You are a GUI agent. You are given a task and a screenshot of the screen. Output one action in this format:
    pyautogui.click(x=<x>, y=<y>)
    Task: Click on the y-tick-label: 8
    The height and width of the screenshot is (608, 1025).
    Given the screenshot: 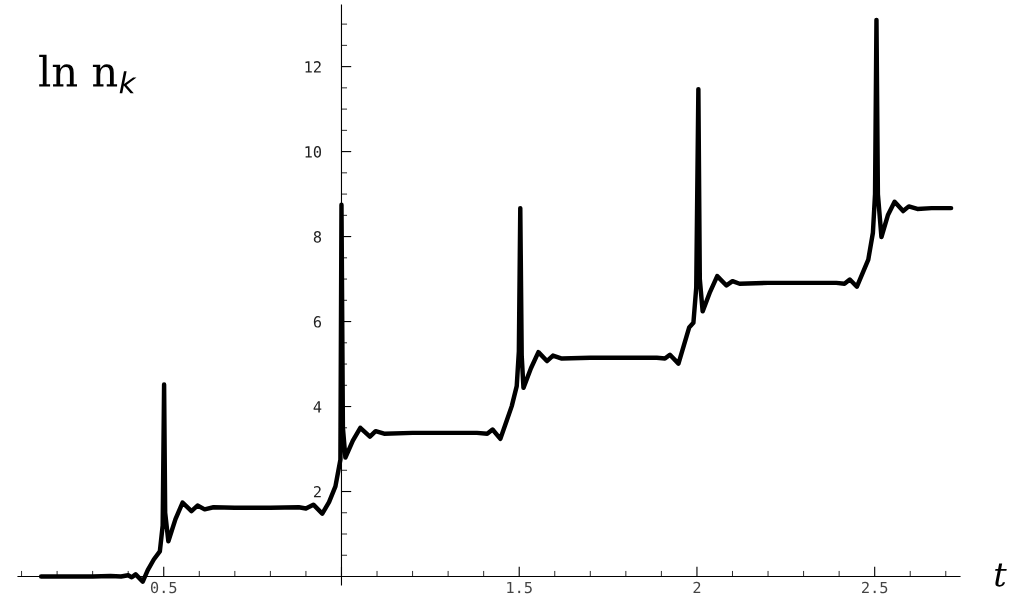 What is the action you would take?
    pyautogui.click(x=317, y=237)
    